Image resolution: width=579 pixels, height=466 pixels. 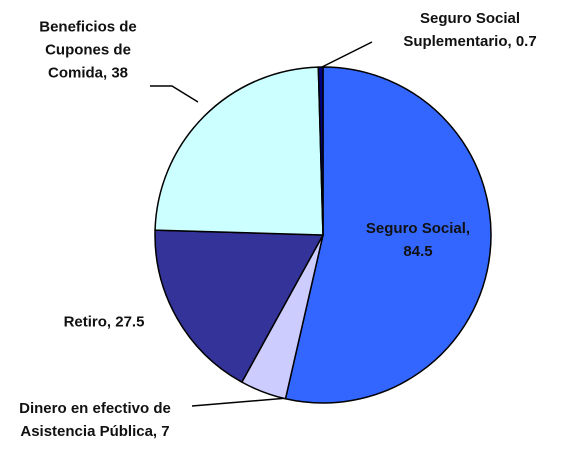 What do you see at coordinates (88, 50) in the screenshot?
I see `data-label: Beneficios de Cupones de Comida, 38` at bounding box center [88, 50].